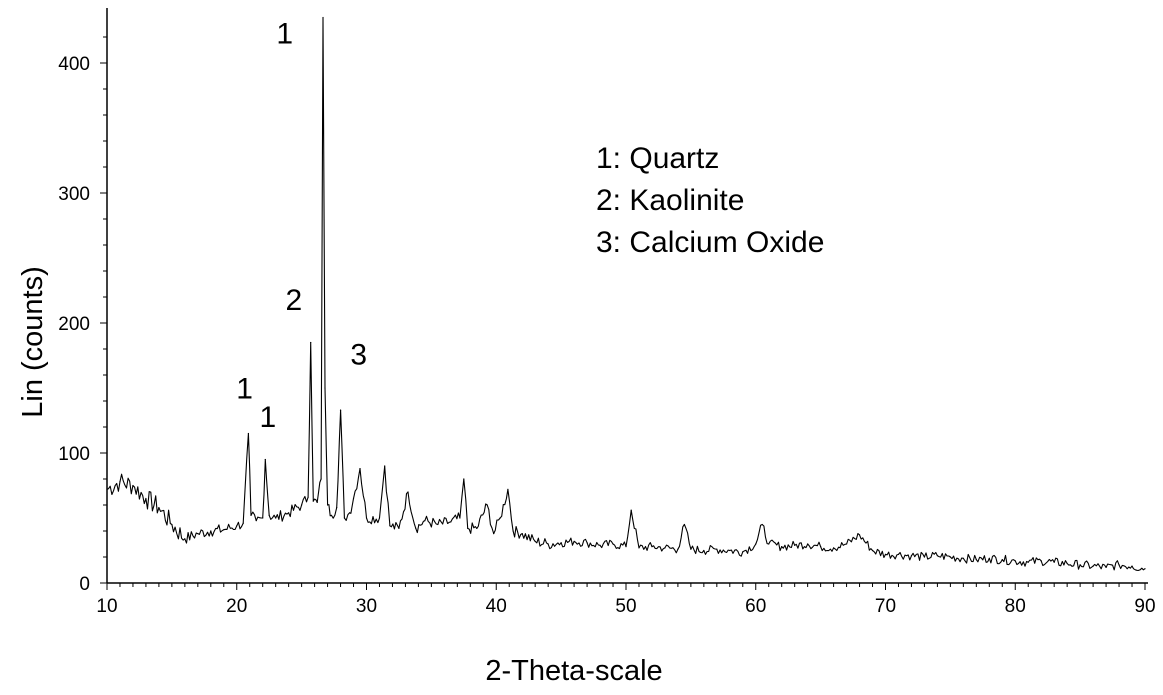  I want to click on y-tick-label: 200, so click(74, 324).